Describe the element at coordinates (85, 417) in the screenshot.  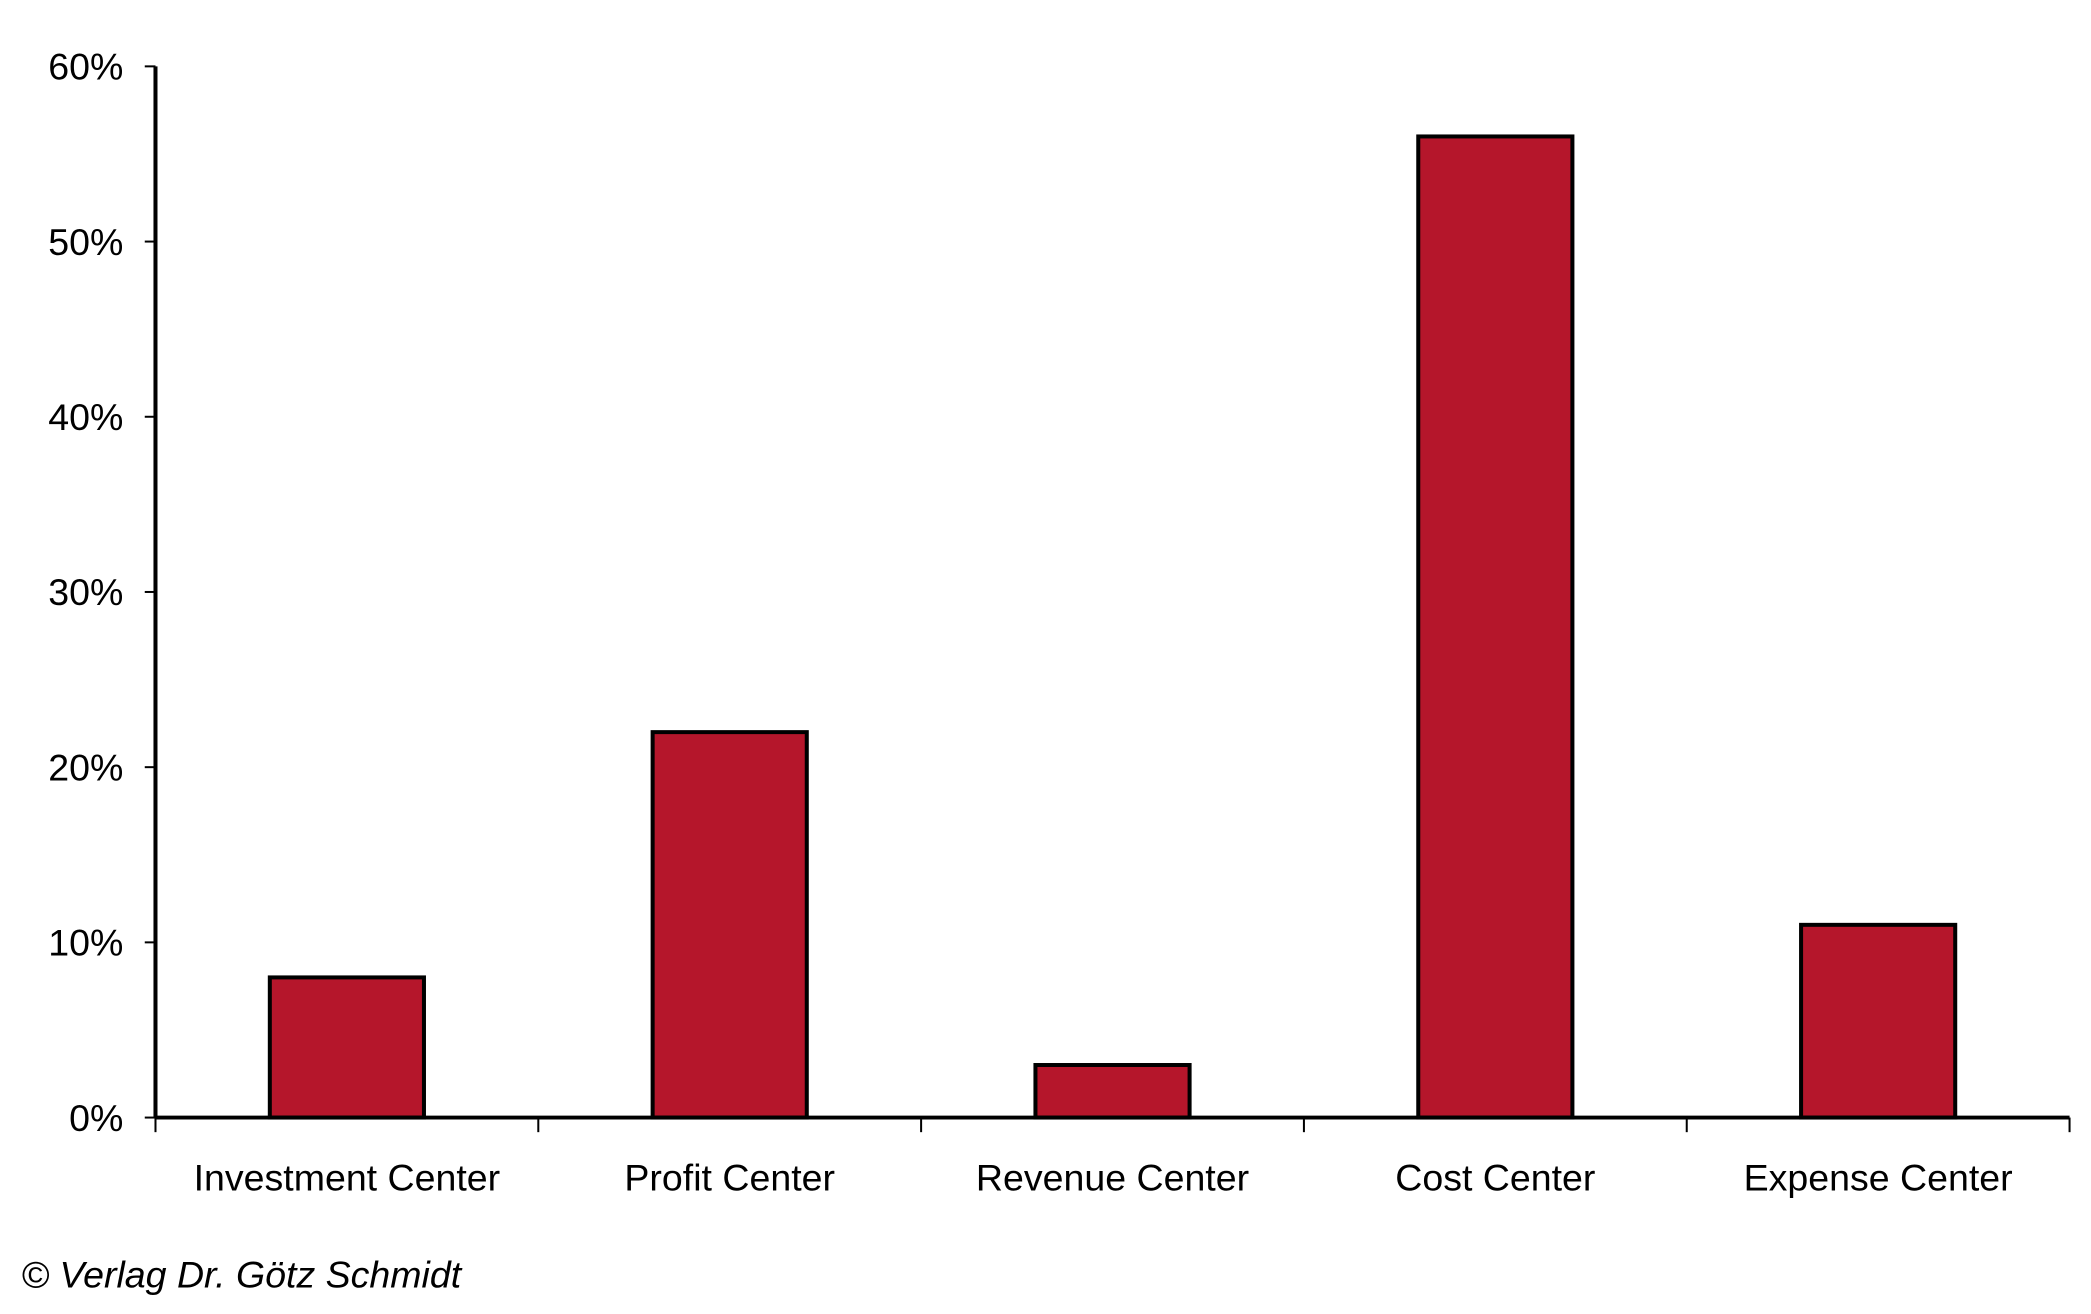
I see `y-tick-label: 40%` at that location.